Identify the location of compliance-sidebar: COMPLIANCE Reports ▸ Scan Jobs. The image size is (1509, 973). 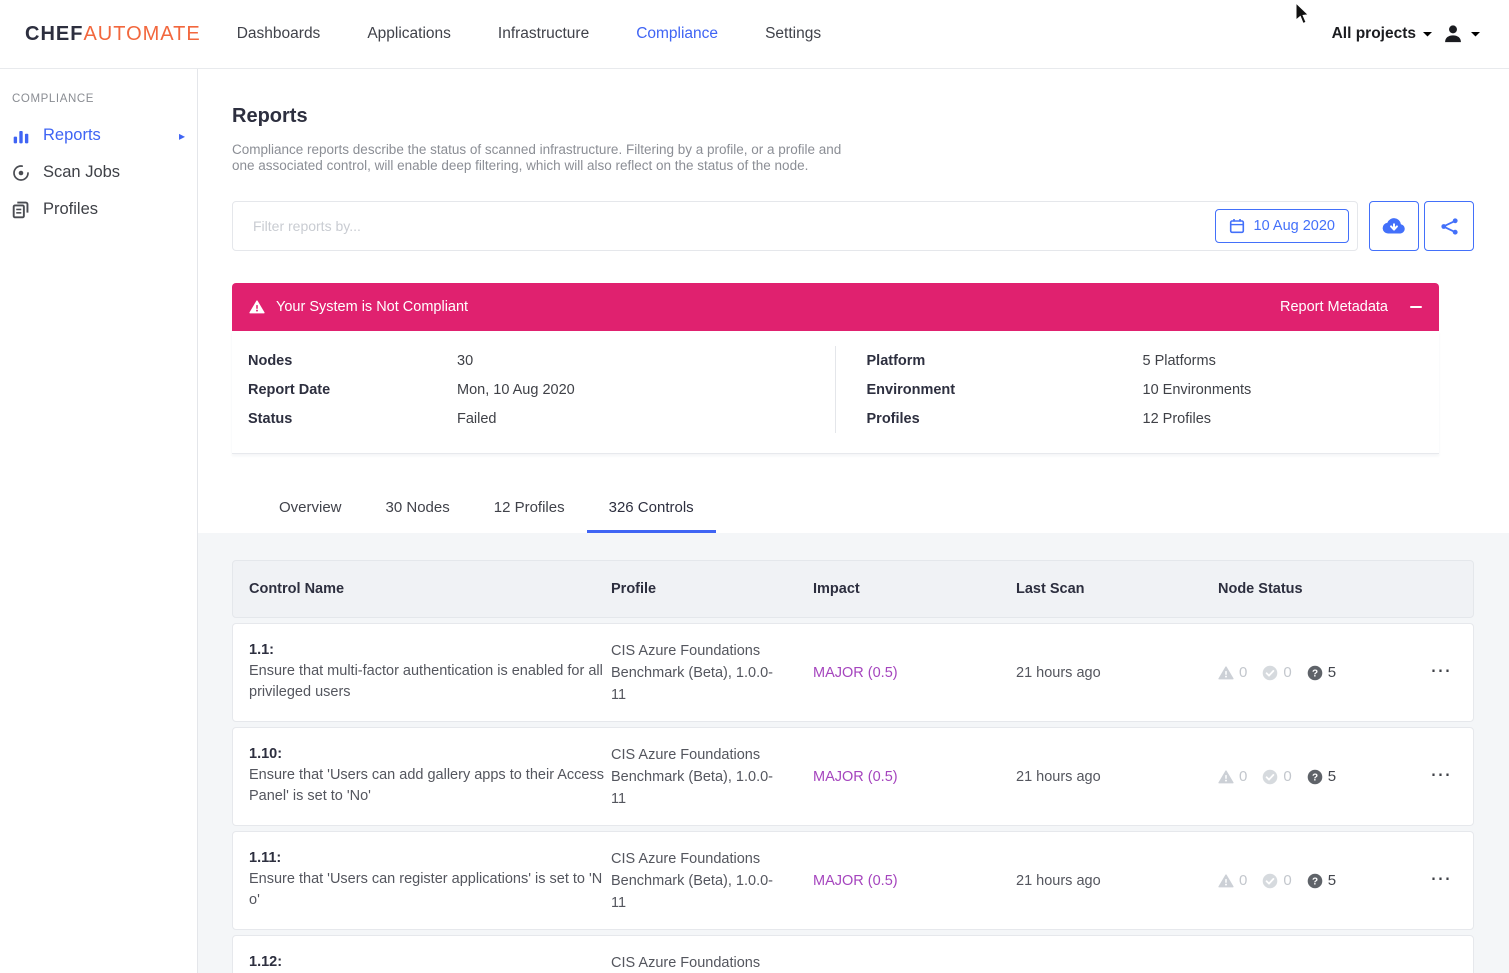
(99, 521).